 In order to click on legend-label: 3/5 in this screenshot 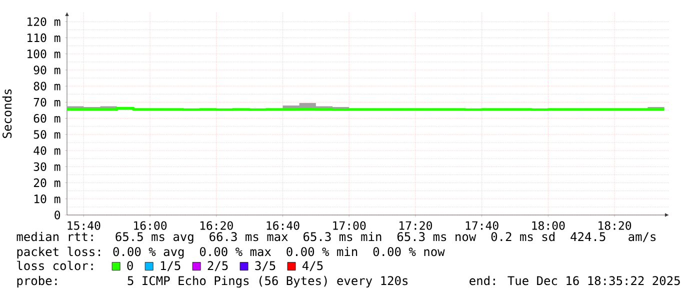, I will do `click(265, 266)`.